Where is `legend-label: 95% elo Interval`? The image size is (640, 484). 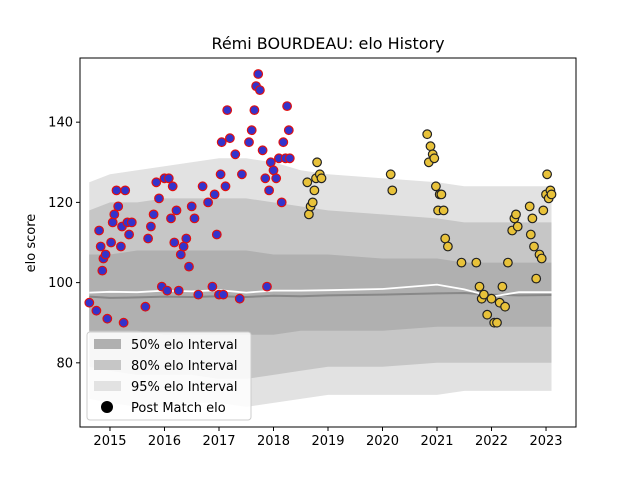
legend-label: 95% elo Interval is located at coordinates (184, 387).